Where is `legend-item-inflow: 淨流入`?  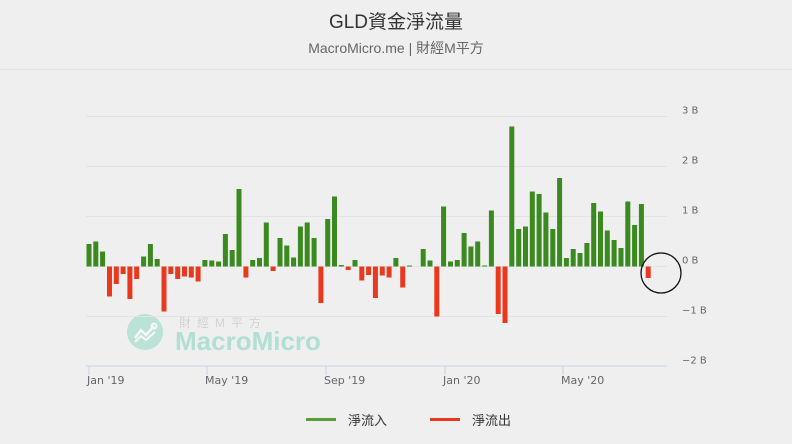 legend-item-inflow: 淨流入 is located at coordinates (346, 419).